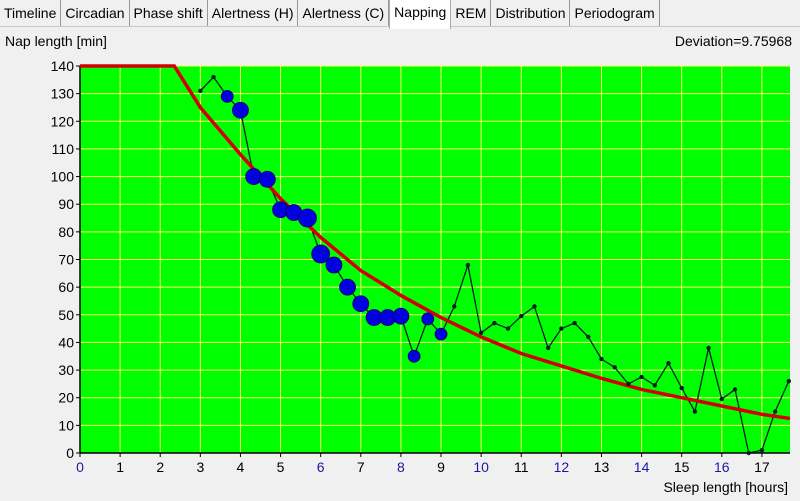  I want to click on y-tick-label: 80, so click(66, 232).